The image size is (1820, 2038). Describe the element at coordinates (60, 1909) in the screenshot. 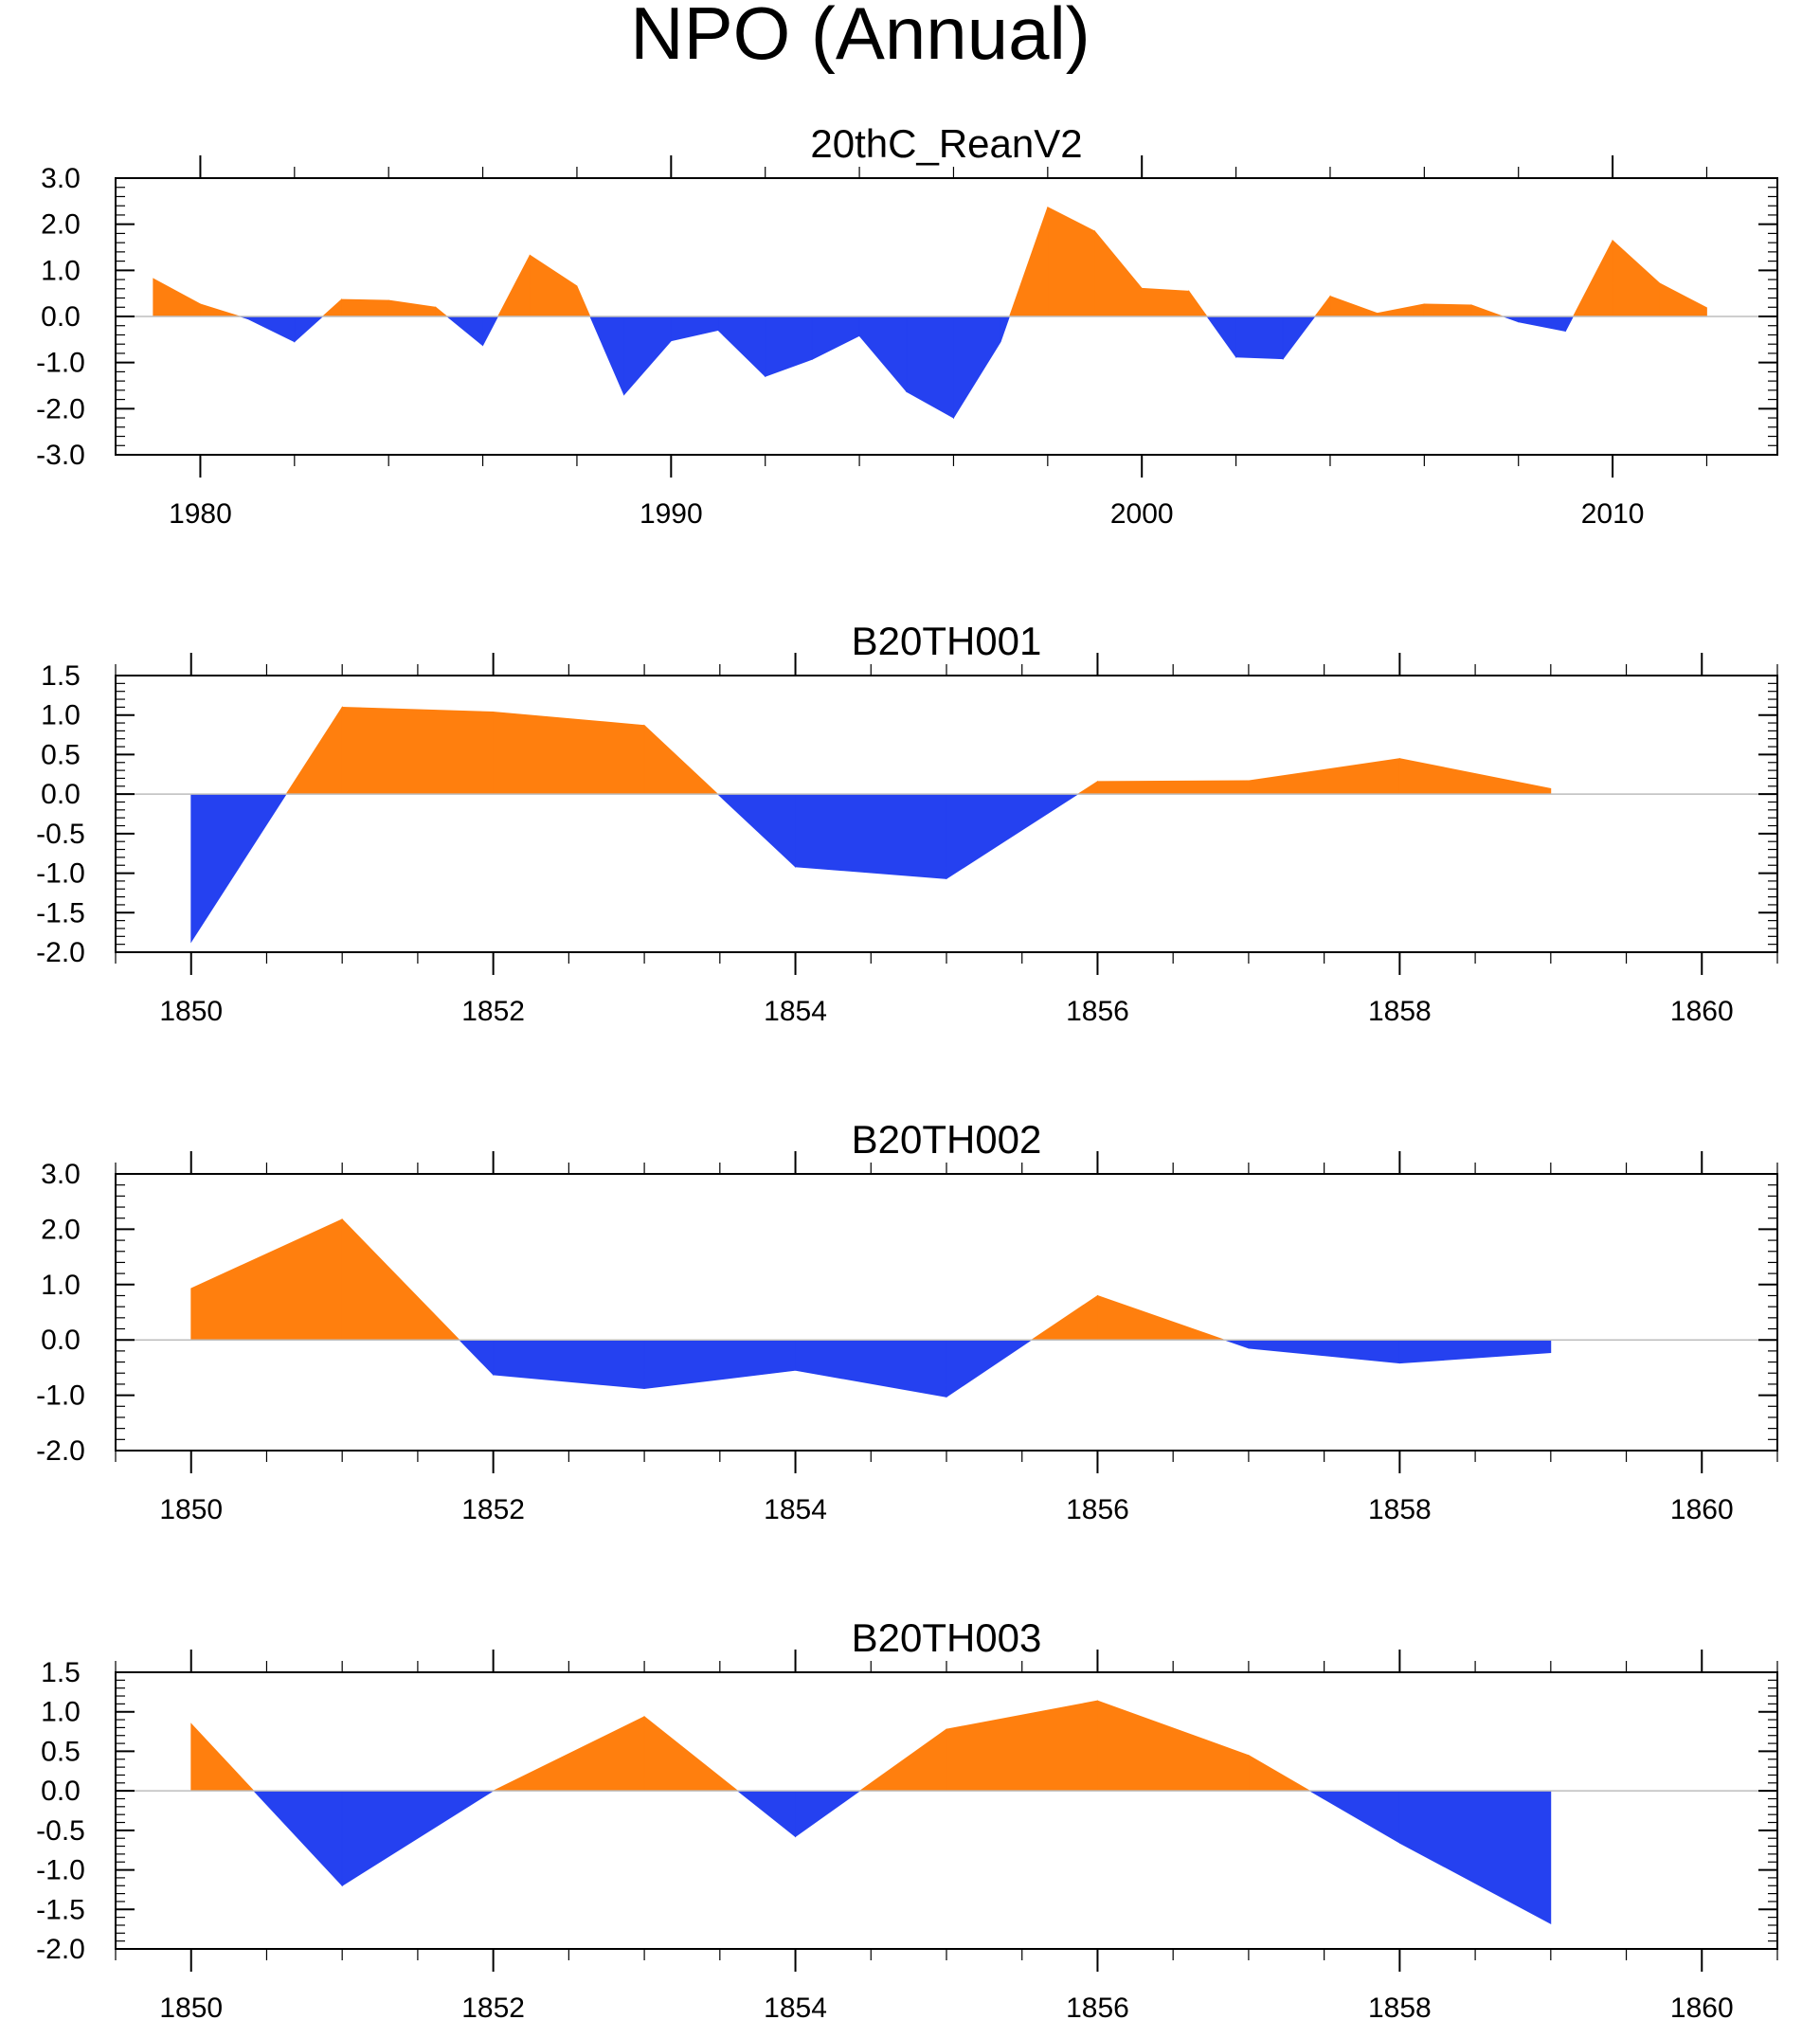

I see `y-tick-label: -1.5` at that location.